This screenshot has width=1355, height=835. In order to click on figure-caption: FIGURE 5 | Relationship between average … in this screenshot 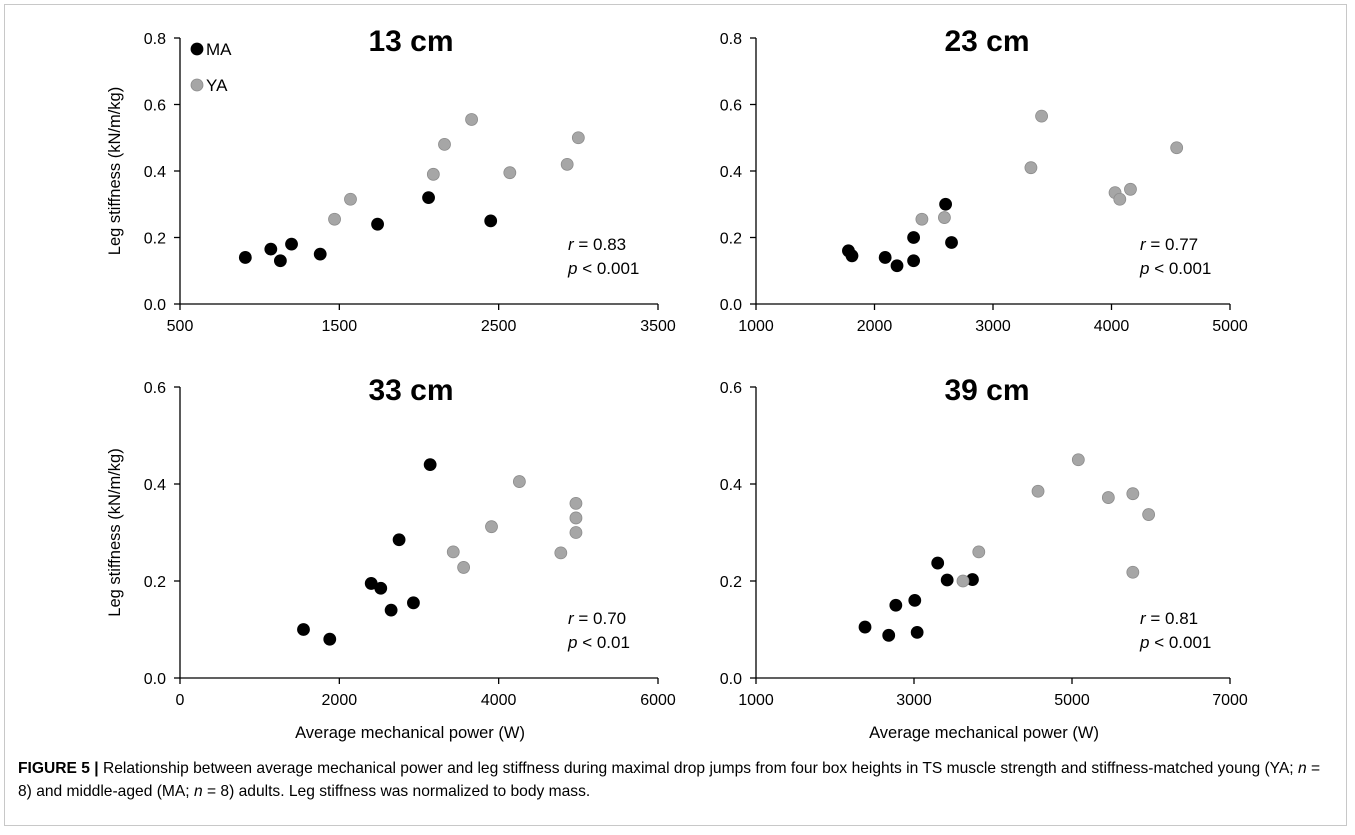, I will do `click(678, 780)`.